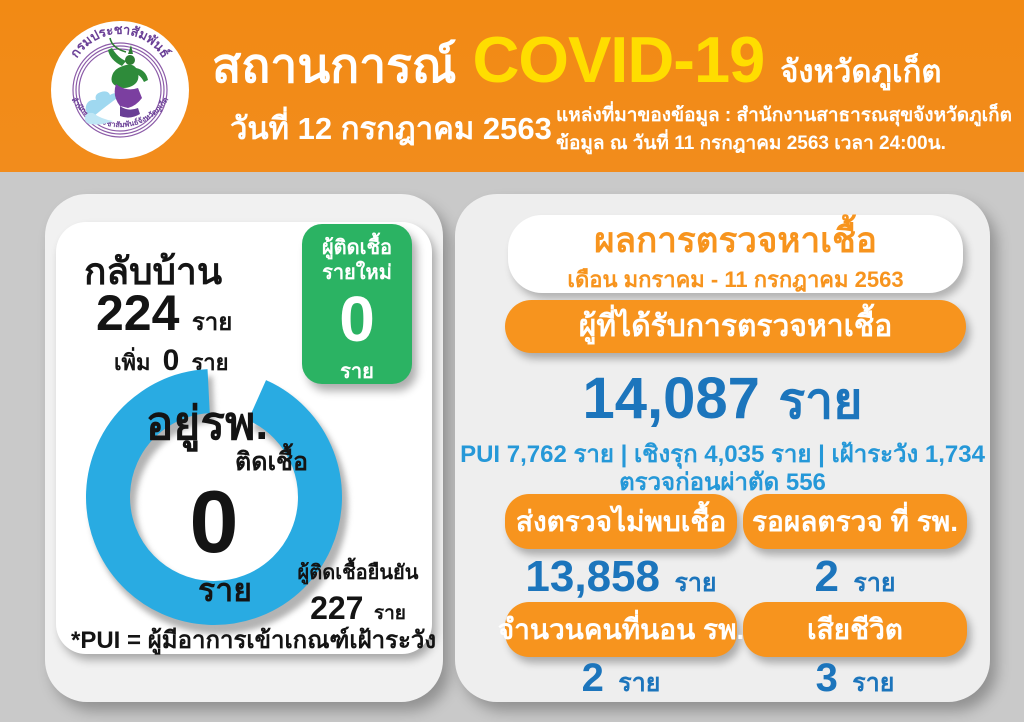  I want to click on home-value-row: 224 ราย, so click(164, 313).